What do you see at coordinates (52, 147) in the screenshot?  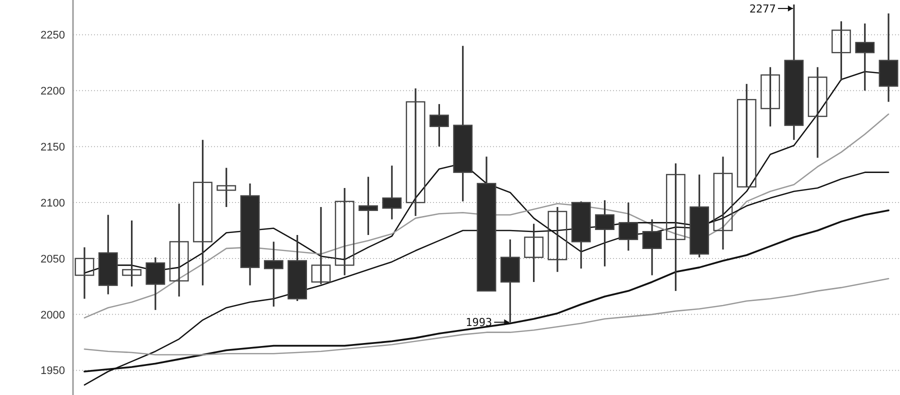 I see `y-tick-label: 2150` at bounding box center [52, 147].